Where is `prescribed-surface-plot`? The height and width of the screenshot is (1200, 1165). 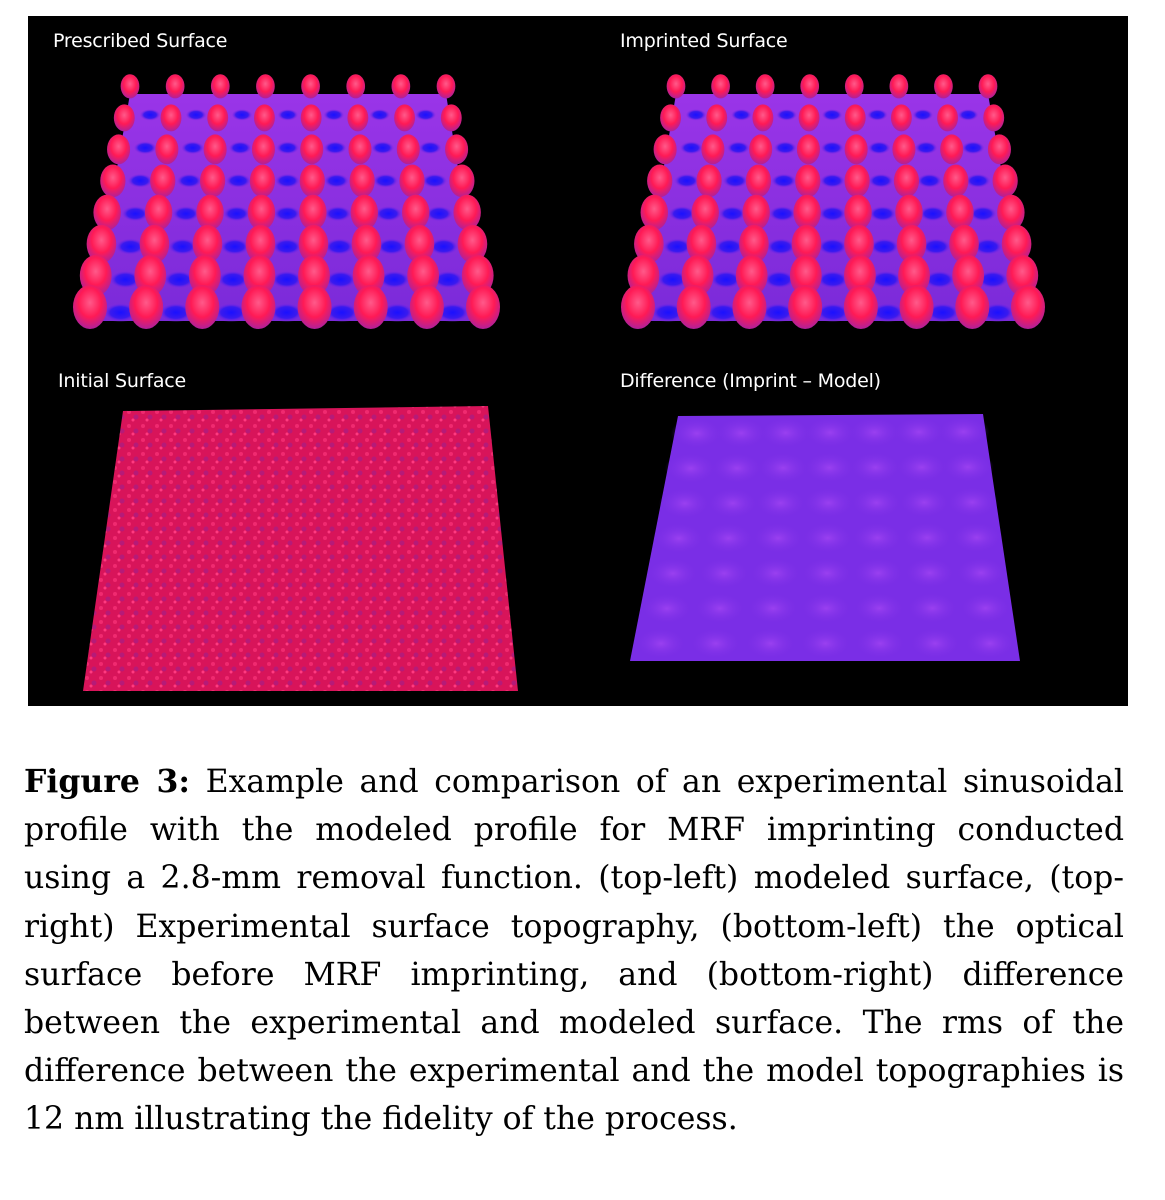 prescribed-surface-plot is located at coordinates (286, 201).